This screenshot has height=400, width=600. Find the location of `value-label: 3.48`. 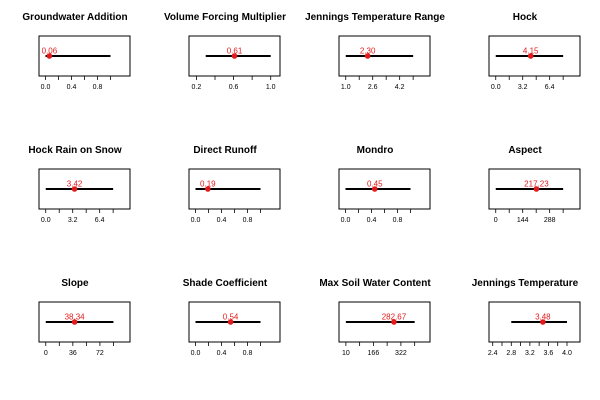

value-label: 3.48 is located at coordinates (543, 317).